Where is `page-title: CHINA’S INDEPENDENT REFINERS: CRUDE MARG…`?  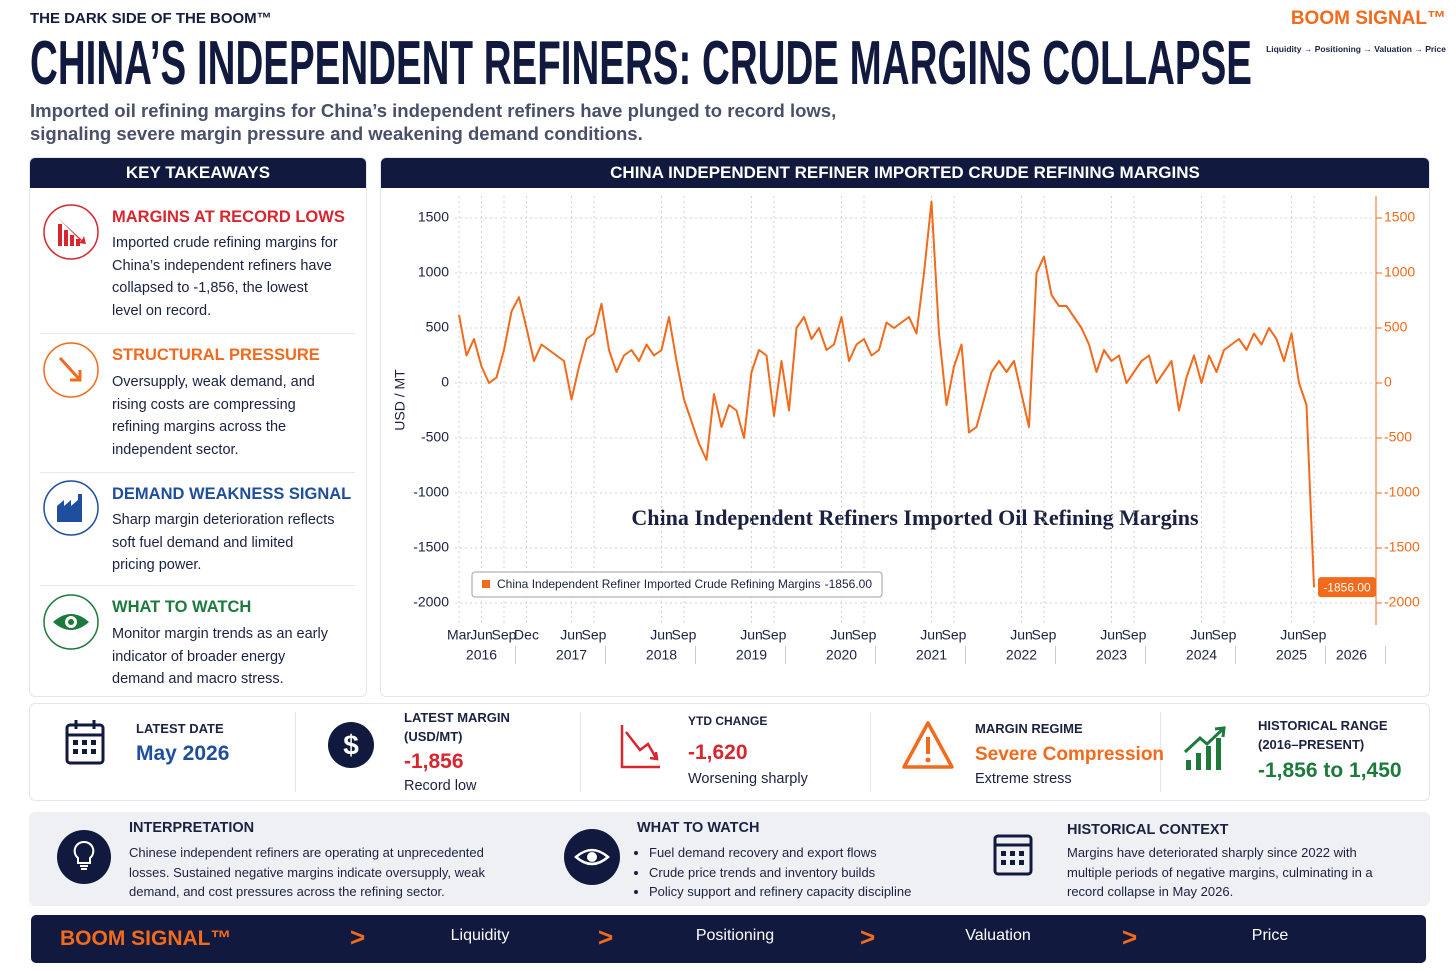 page-title: CHINA’S INDEPENDENT REFINERS: CRUDE MARG… is located at coordinates (641, 61).